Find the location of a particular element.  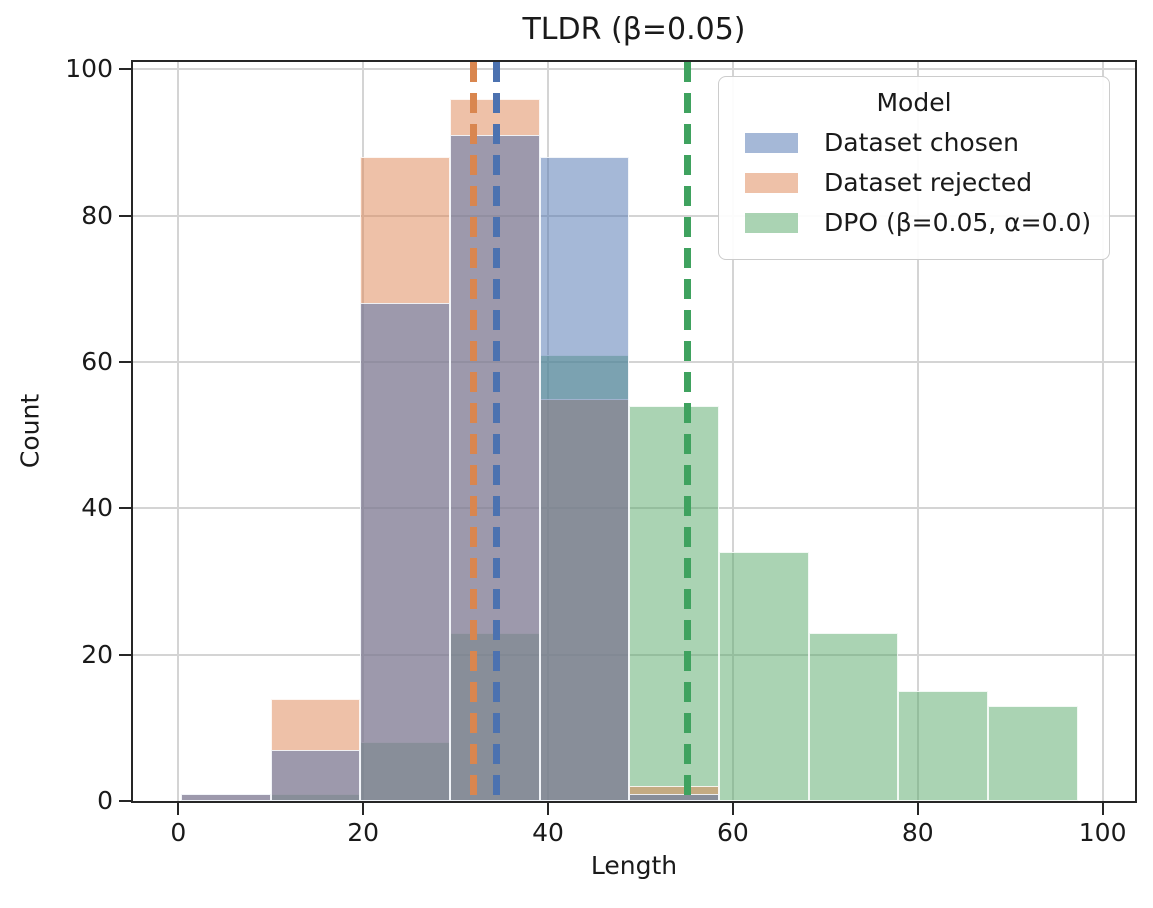

bar-chosen-bin1 is located at coordinates (315, 775).